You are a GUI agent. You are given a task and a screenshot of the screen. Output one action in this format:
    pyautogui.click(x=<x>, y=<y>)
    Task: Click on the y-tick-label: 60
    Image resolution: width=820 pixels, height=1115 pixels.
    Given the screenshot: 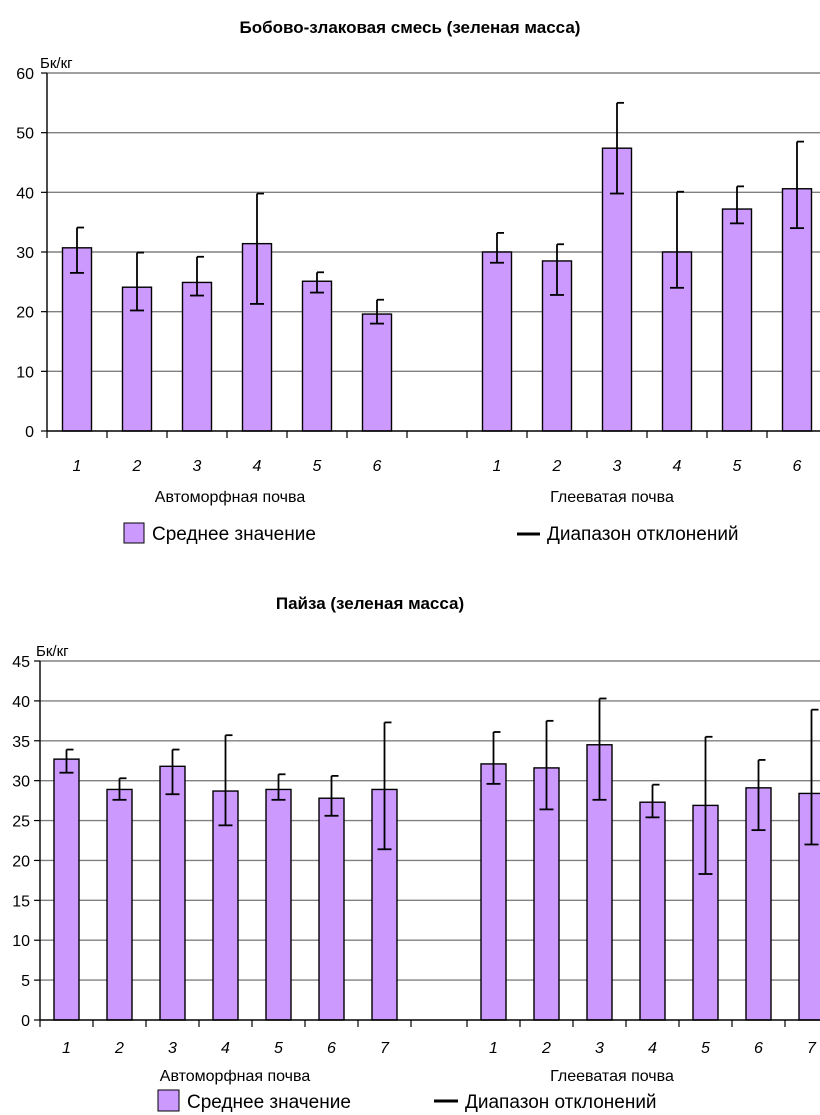 What is the action you would take?
    pyautogui.click(x=25, y=74)
    